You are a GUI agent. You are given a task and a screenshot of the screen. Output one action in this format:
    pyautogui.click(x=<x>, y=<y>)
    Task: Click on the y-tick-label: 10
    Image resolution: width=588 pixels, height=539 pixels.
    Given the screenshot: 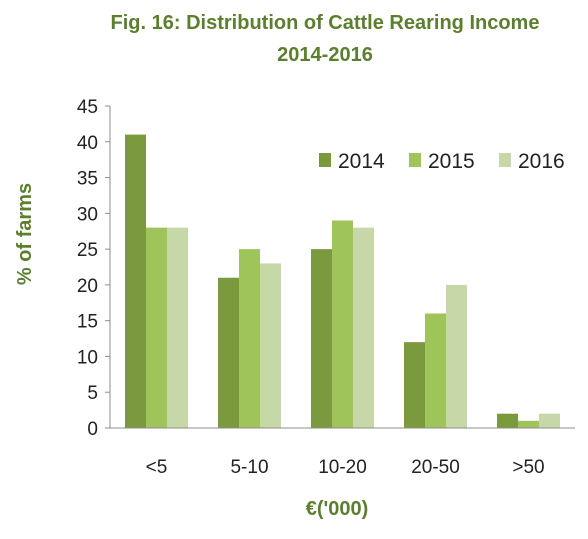 What is the action you would take?
    pyautogui.click(x=87, y=357)
    